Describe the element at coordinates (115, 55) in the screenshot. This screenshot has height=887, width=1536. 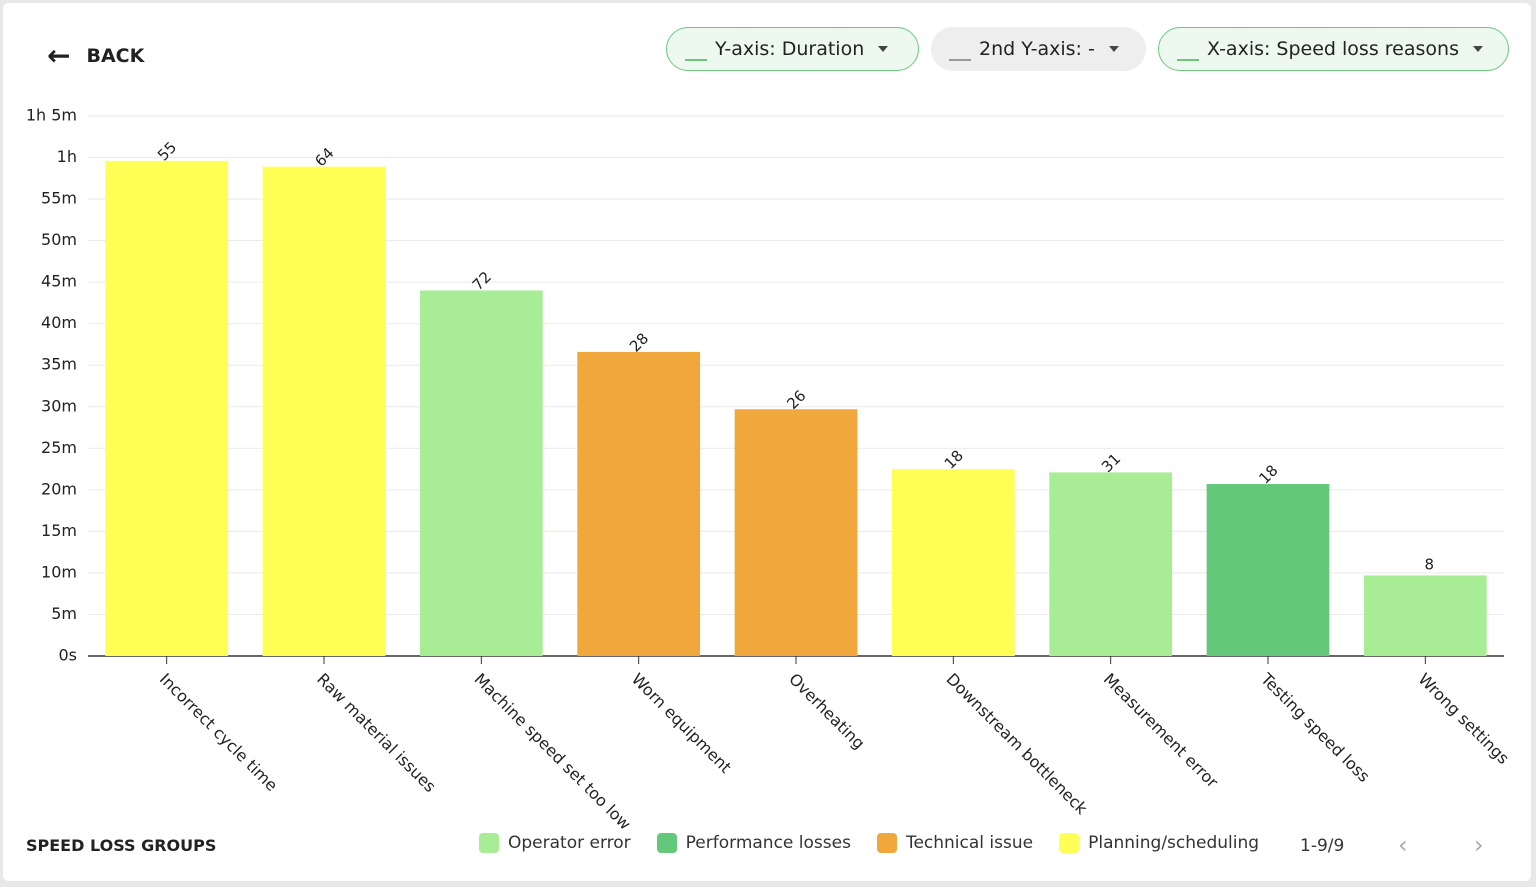
I see `back-label: BACK` at that location.